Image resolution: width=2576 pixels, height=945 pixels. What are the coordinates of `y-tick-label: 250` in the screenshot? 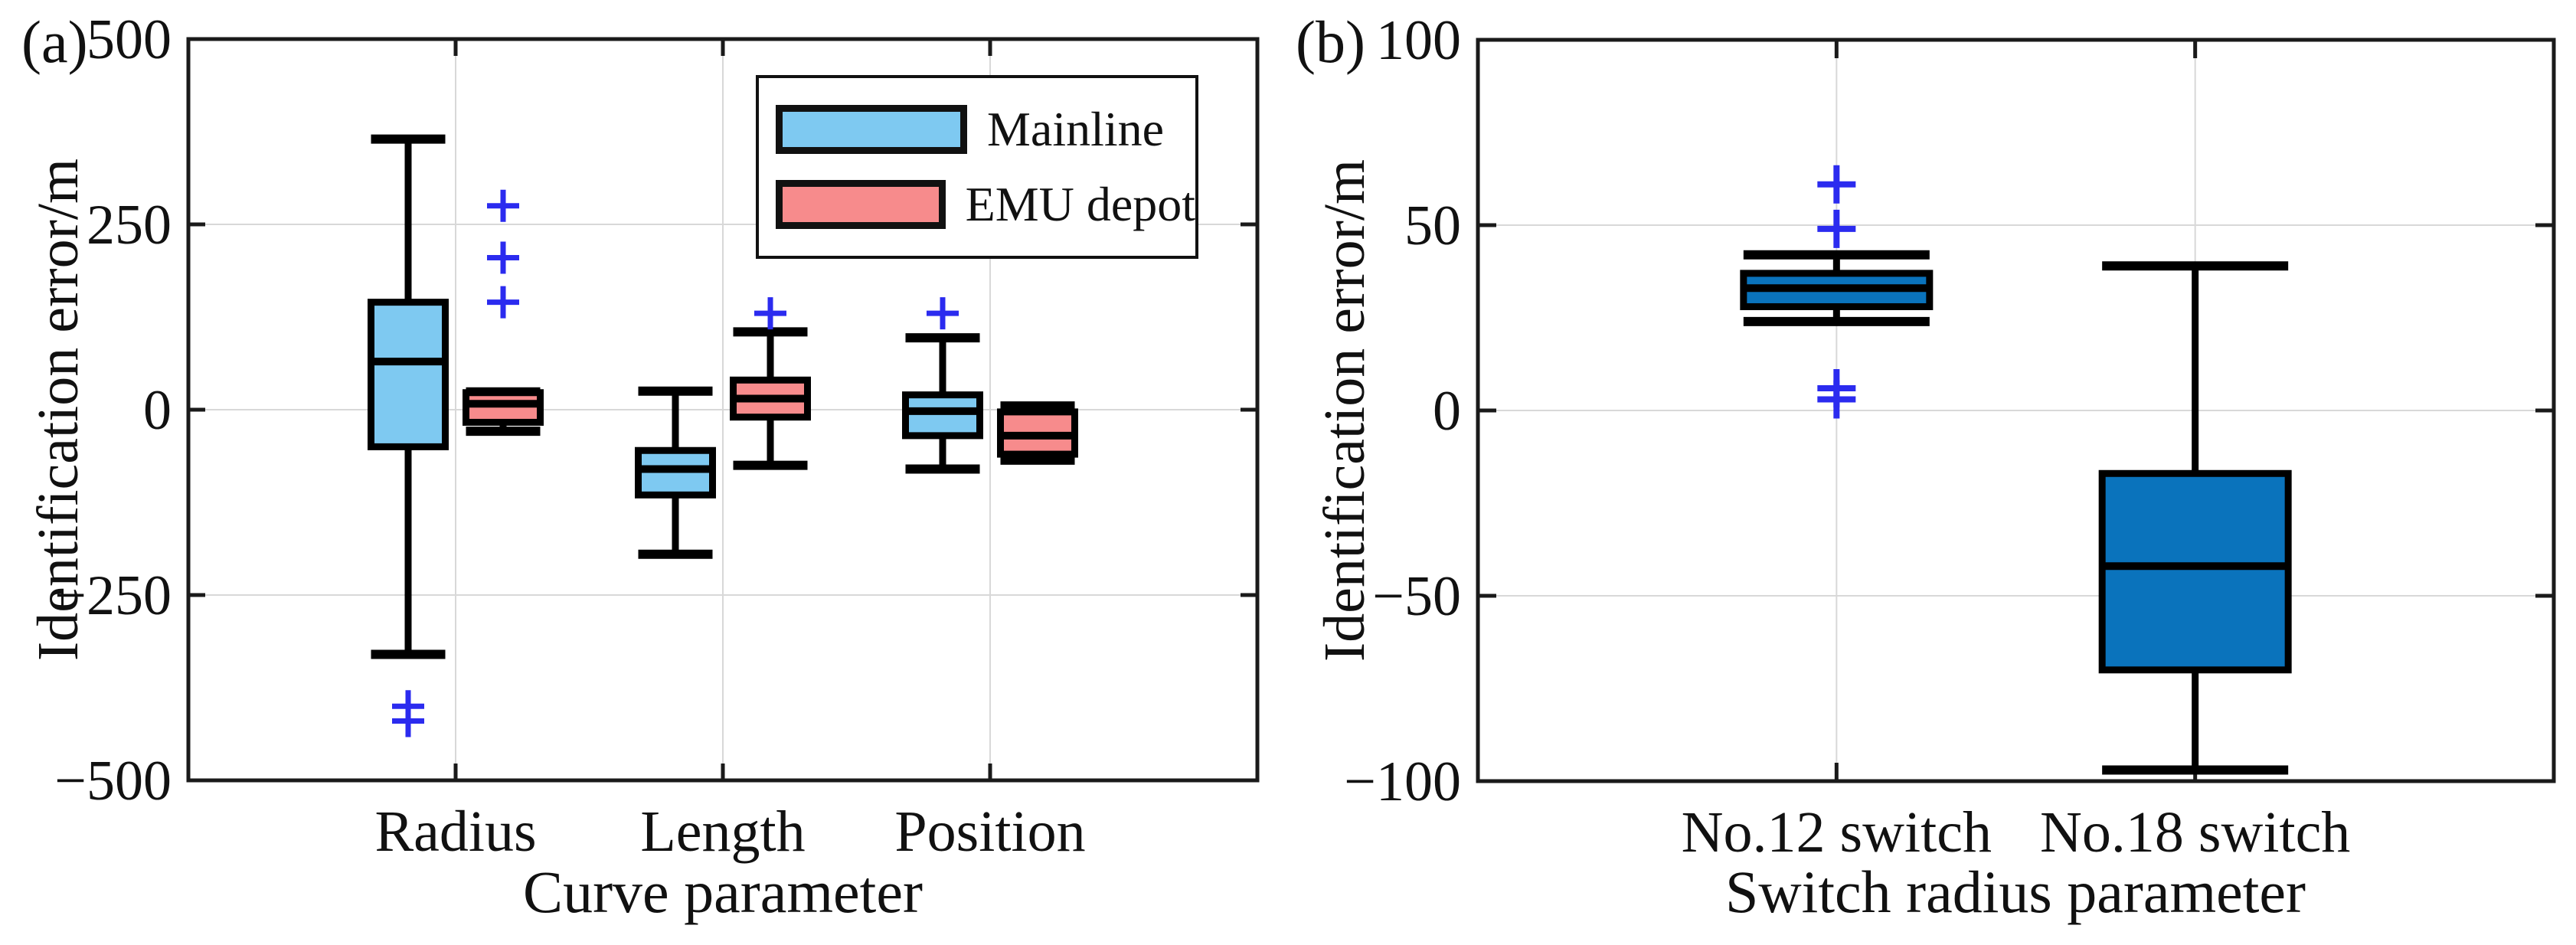 It's located at (129, 225).